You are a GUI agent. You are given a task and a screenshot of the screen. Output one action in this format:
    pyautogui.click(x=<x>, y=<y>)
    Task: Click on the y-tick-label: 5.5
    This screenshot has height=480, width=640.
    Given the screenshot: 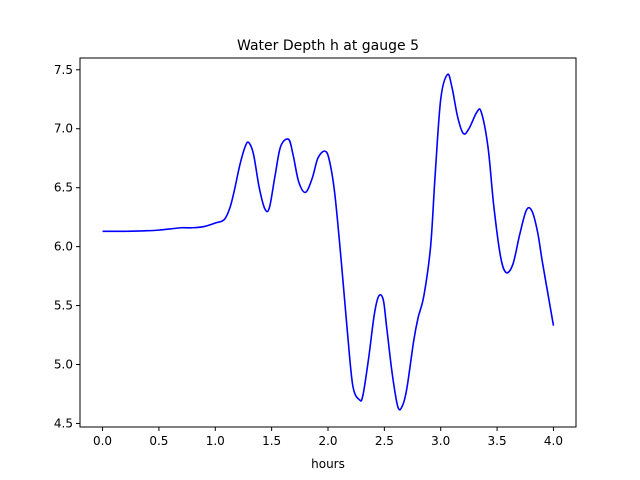 What is the action you would take?
    pyautogui.click(x=63, y=306)
    